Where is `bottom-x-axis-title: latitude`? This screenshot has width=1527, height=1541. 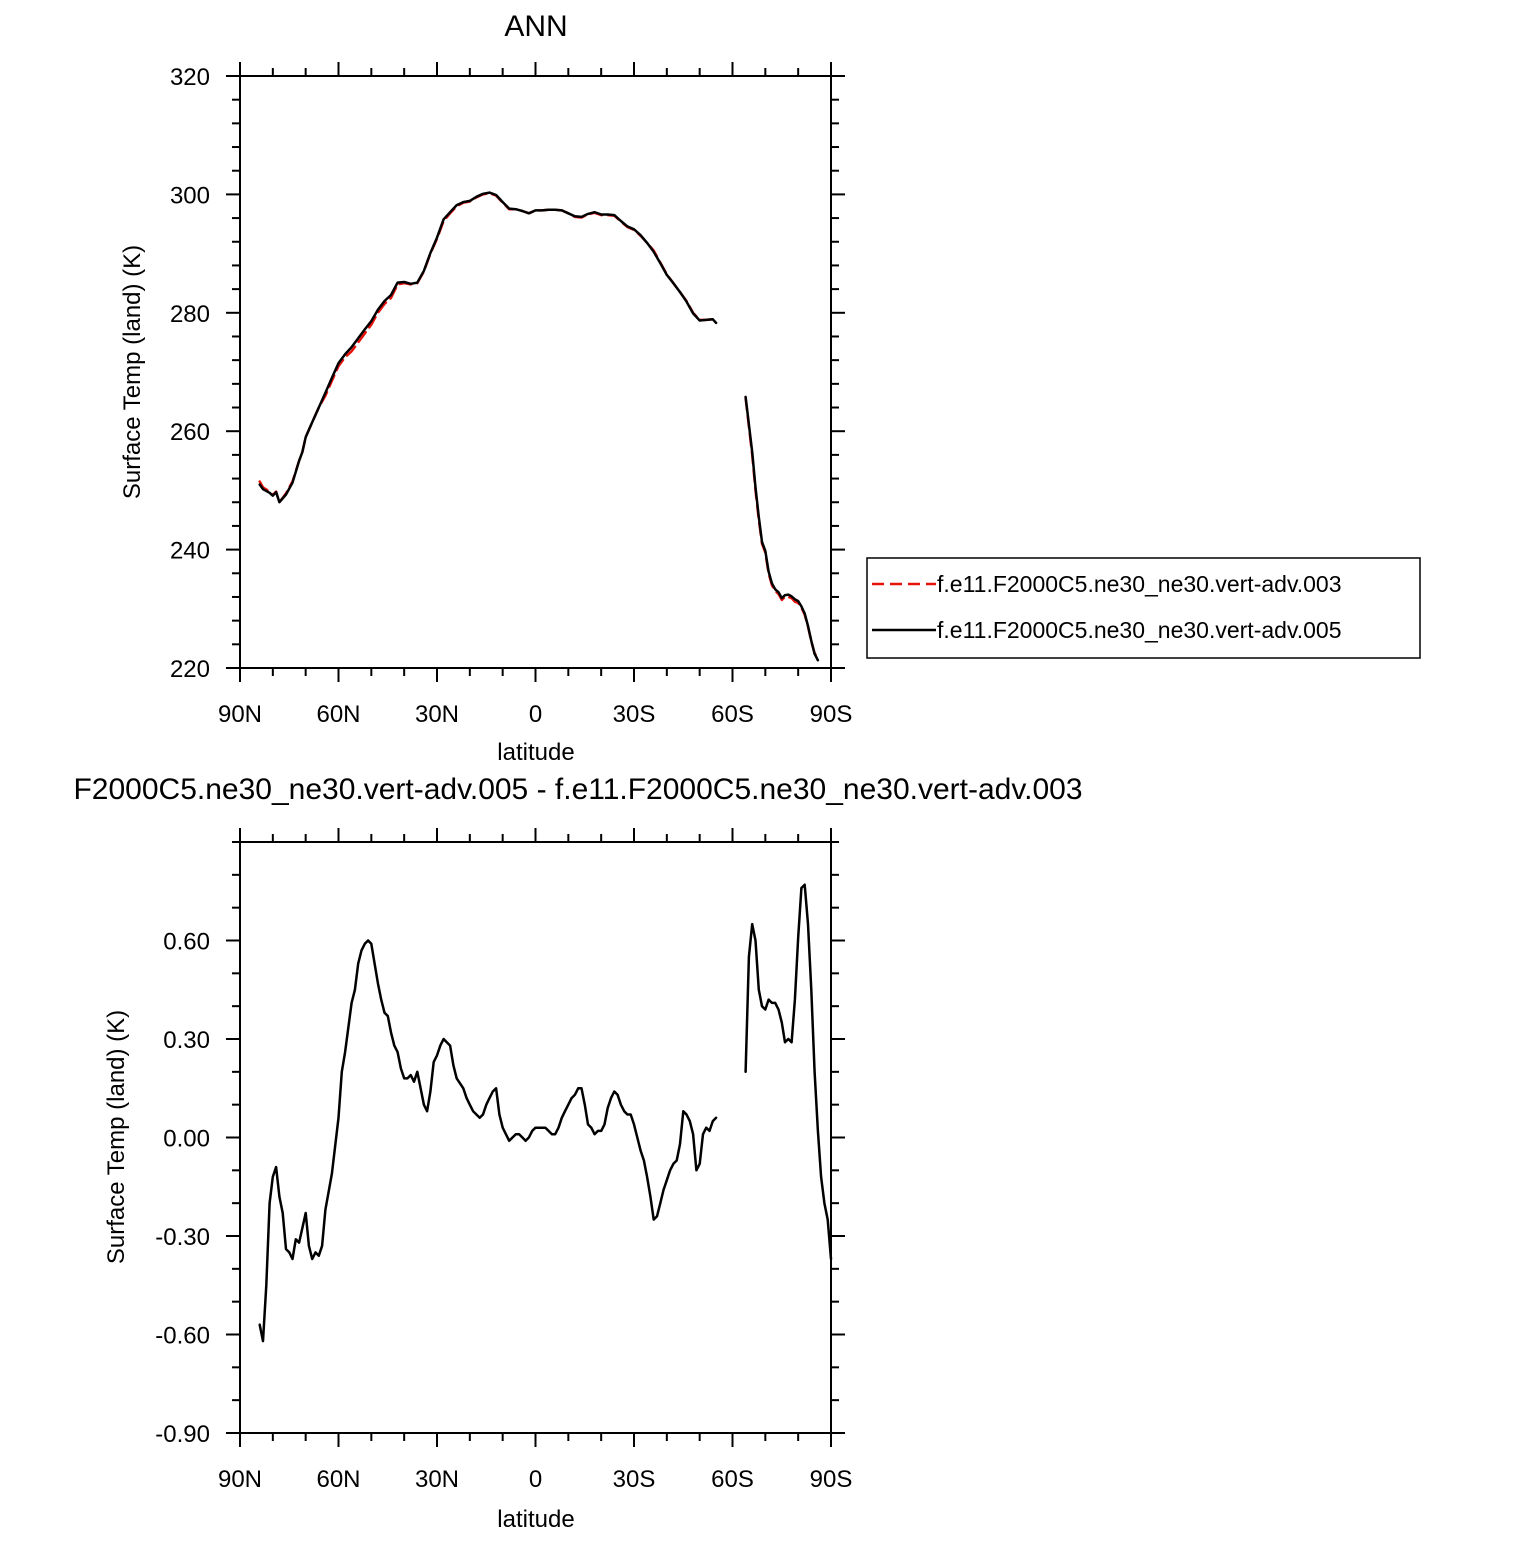
bottom-x-axis-title: latitude is located at coordinates (535, 1519).